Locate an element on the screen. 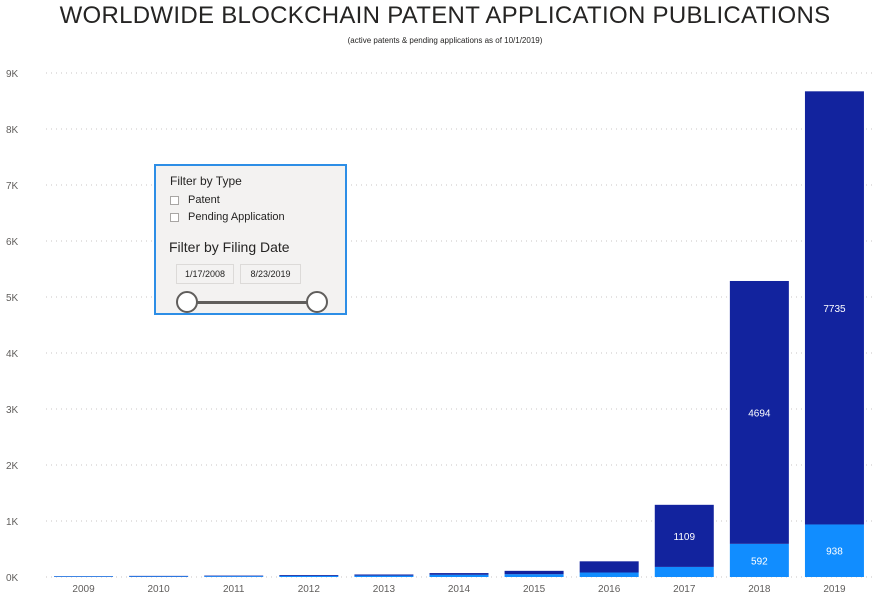 This screenshot has height=601, width=880. y-tick-label: 4K is located at coordinates (12, 354).